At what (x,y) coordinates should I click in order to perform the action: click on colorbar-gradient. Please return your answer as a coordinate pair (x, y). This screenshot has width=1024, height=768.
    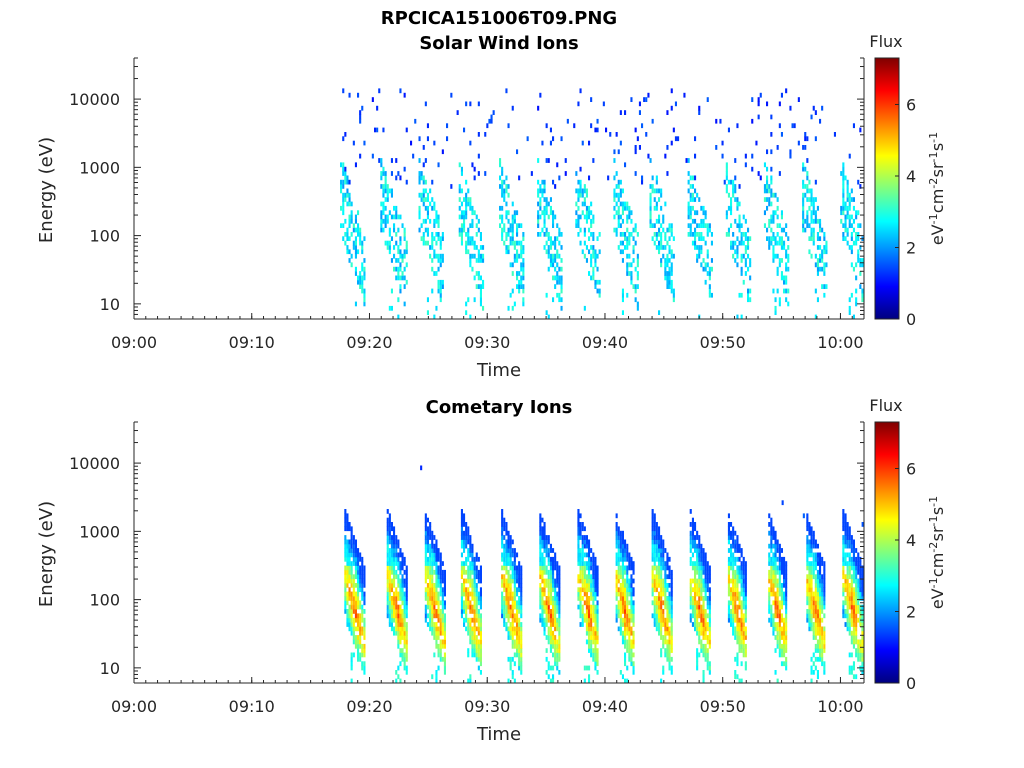
    Looking at the image, I should click on (887, 188).